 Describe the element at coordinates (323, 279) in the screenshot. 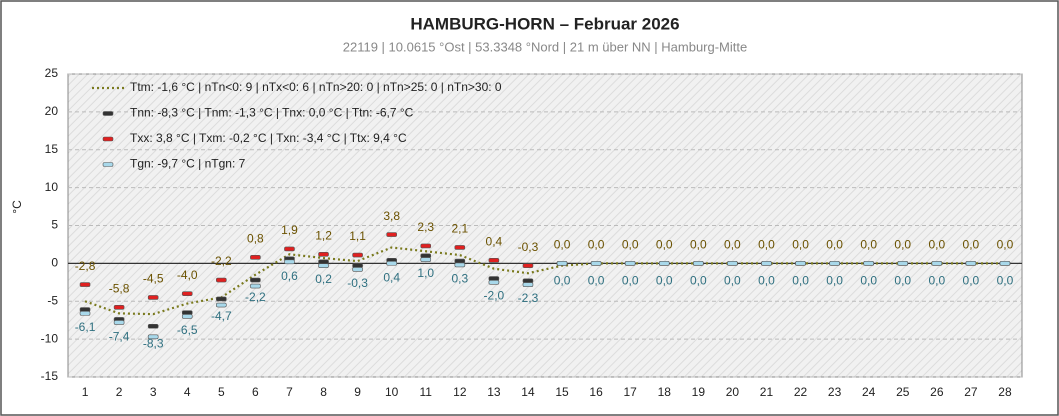

I see `data-label: 0,2` at that location.